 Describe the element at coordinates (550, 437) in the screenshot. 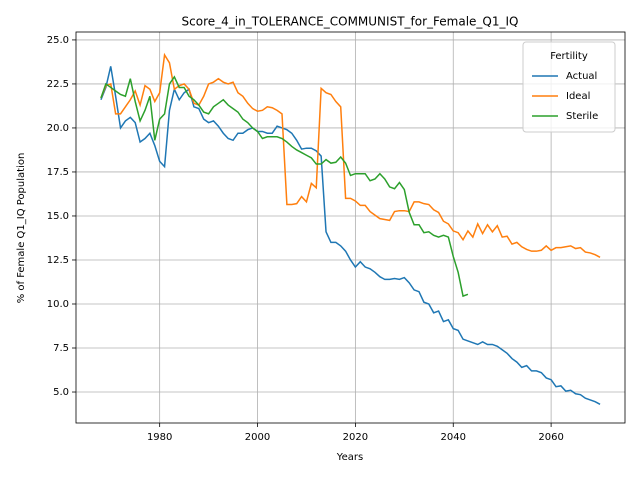

I see `x-tick-label: 2060` at that location.